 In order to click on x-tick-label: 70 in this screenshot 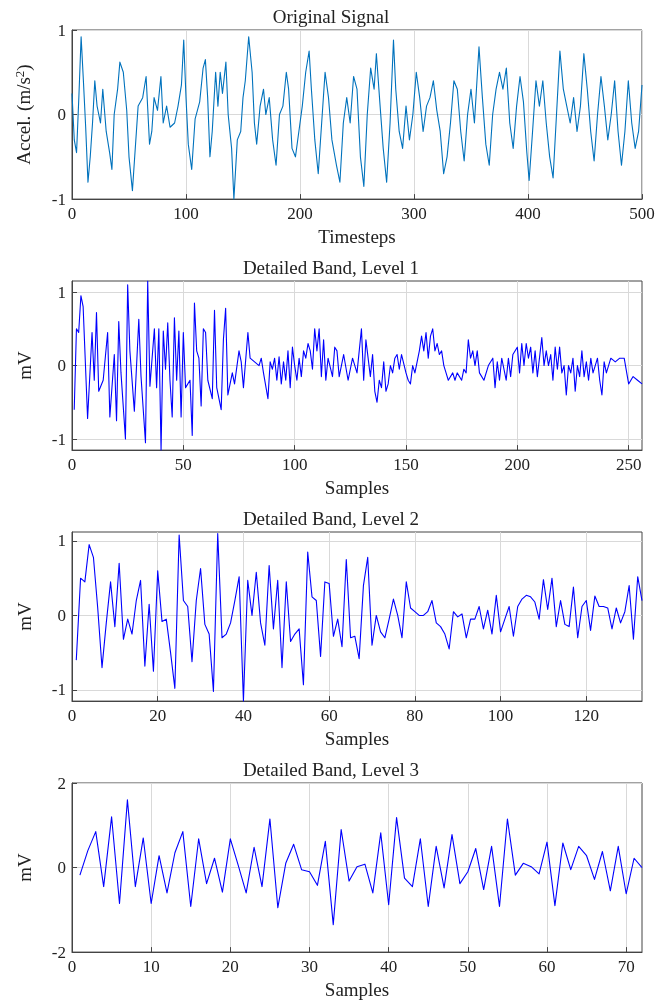, I will do `click(626, 967)`.